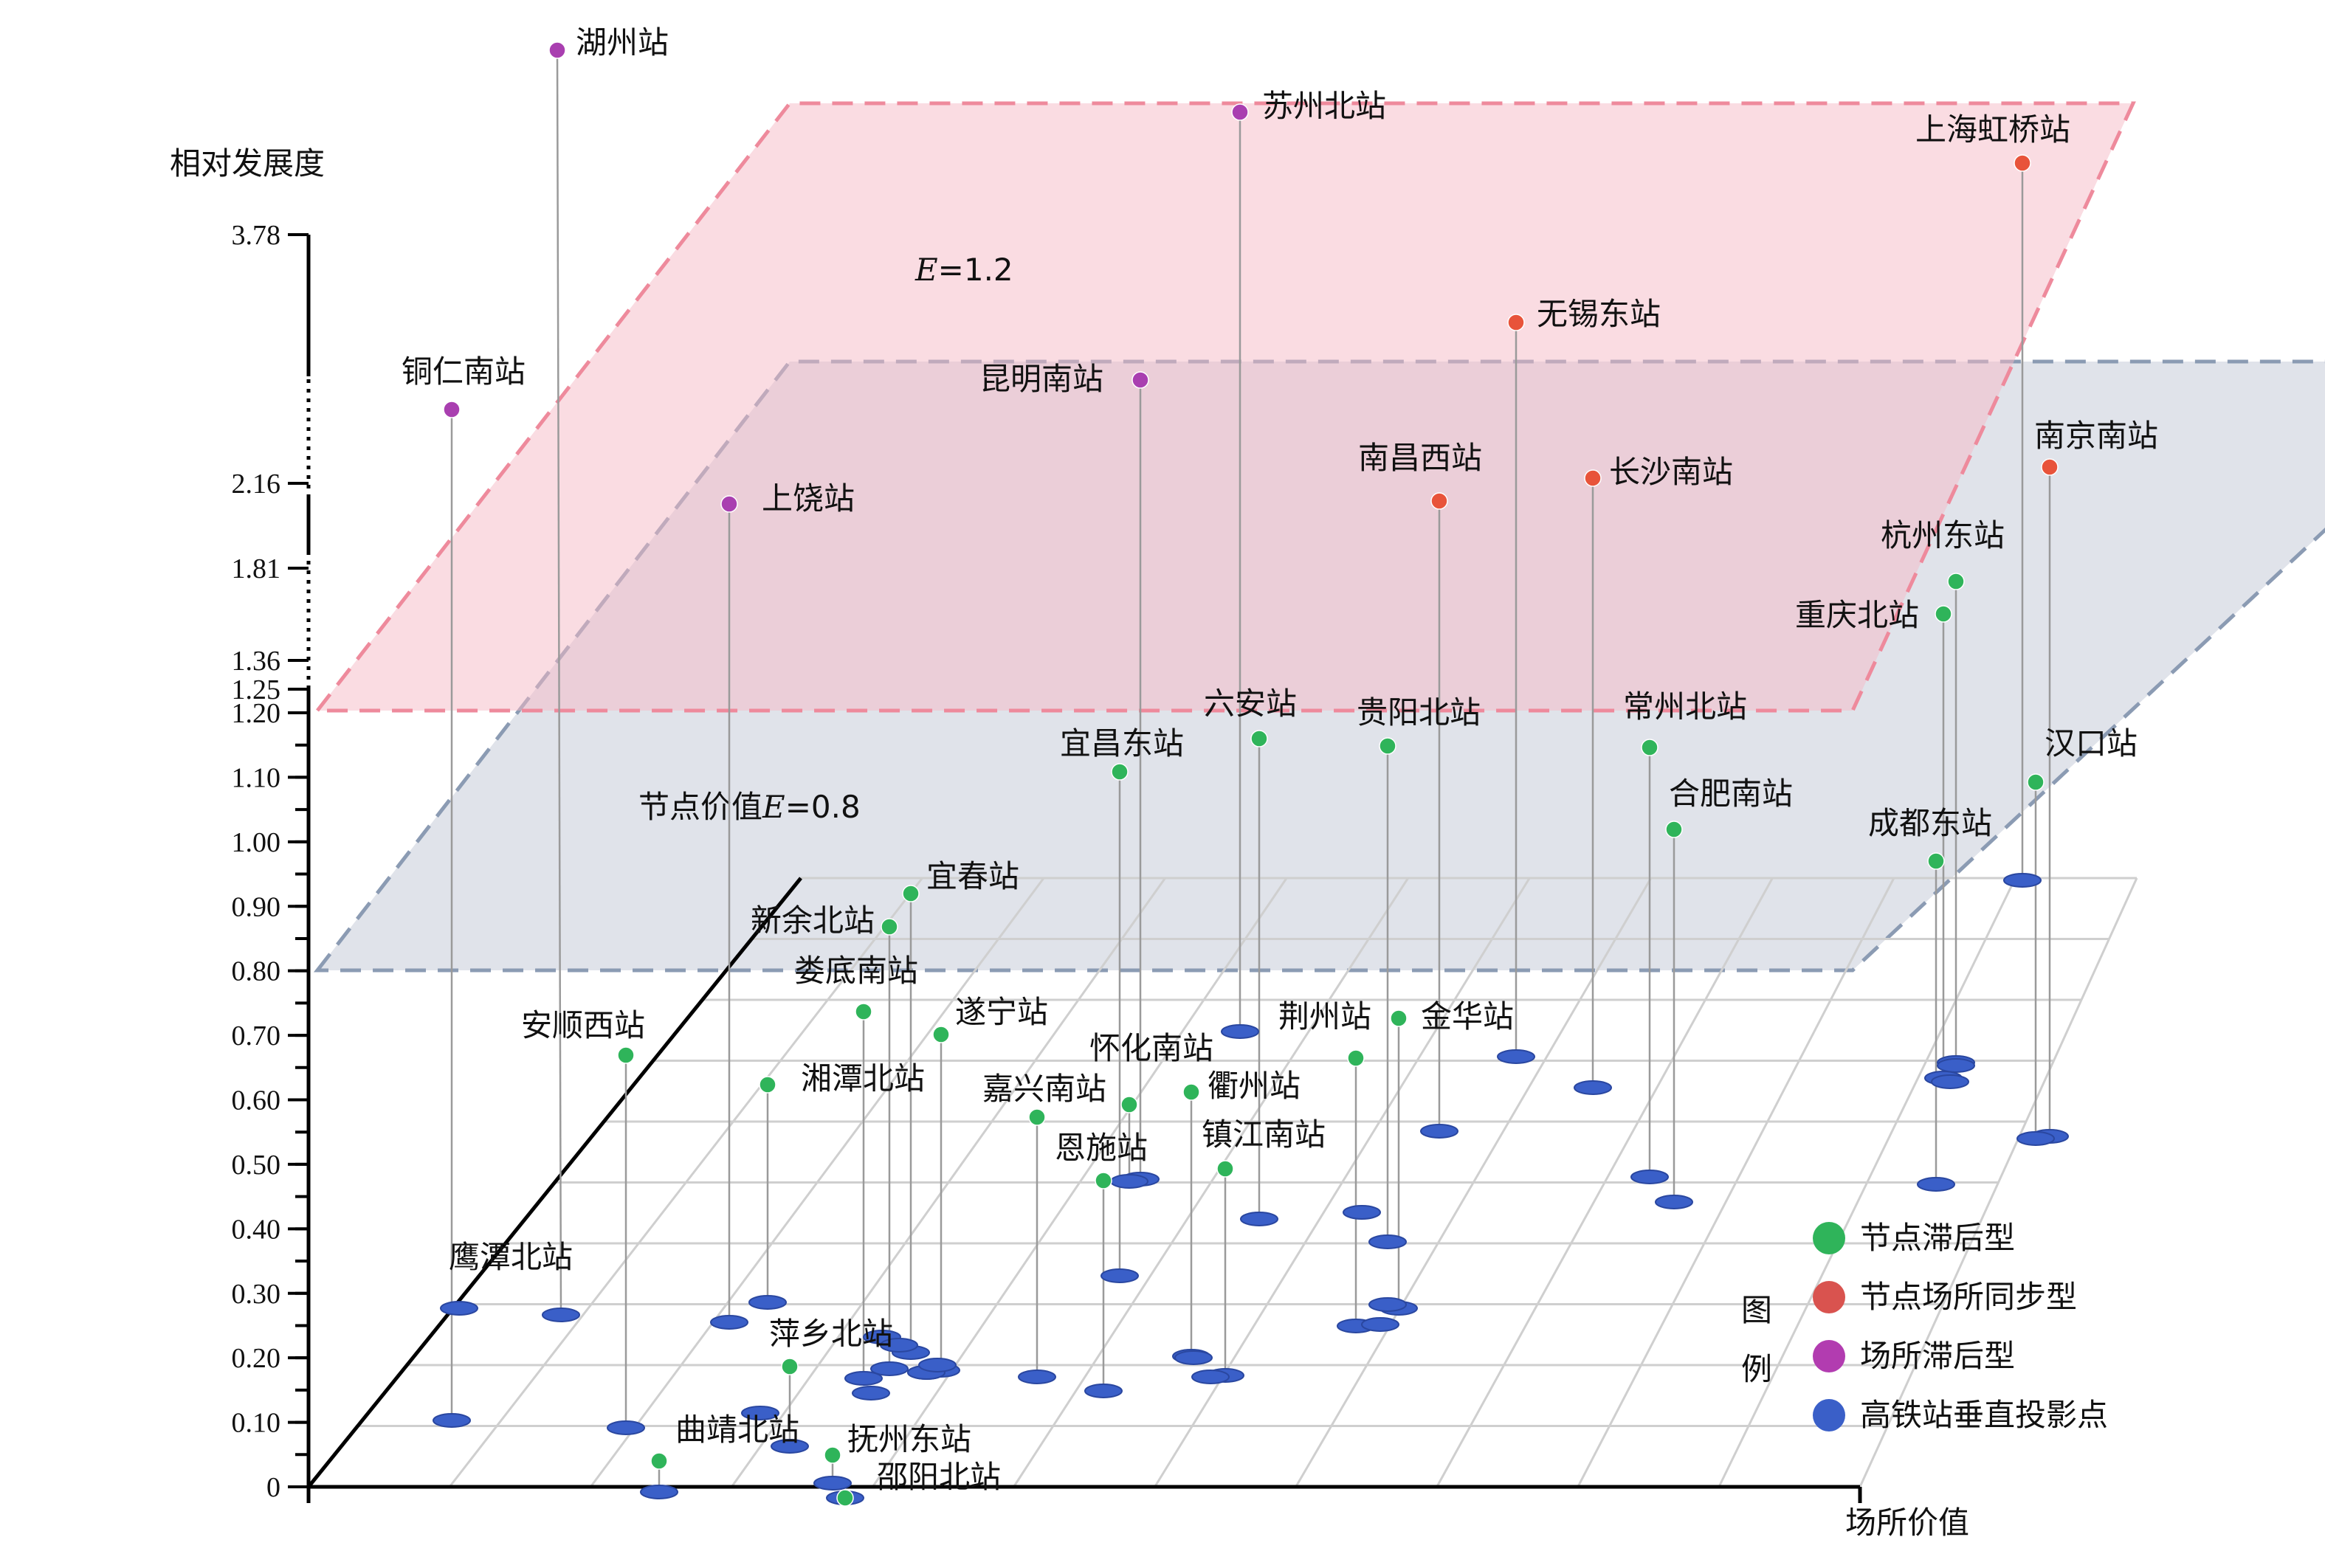 The width and height of the screenshot is (2325, 1568). What do you see at coordinates (2036, 782) in the screenshot?
I see `station-point-e6b189e58fa3e7ab99` at bounding box center [2036, 782].